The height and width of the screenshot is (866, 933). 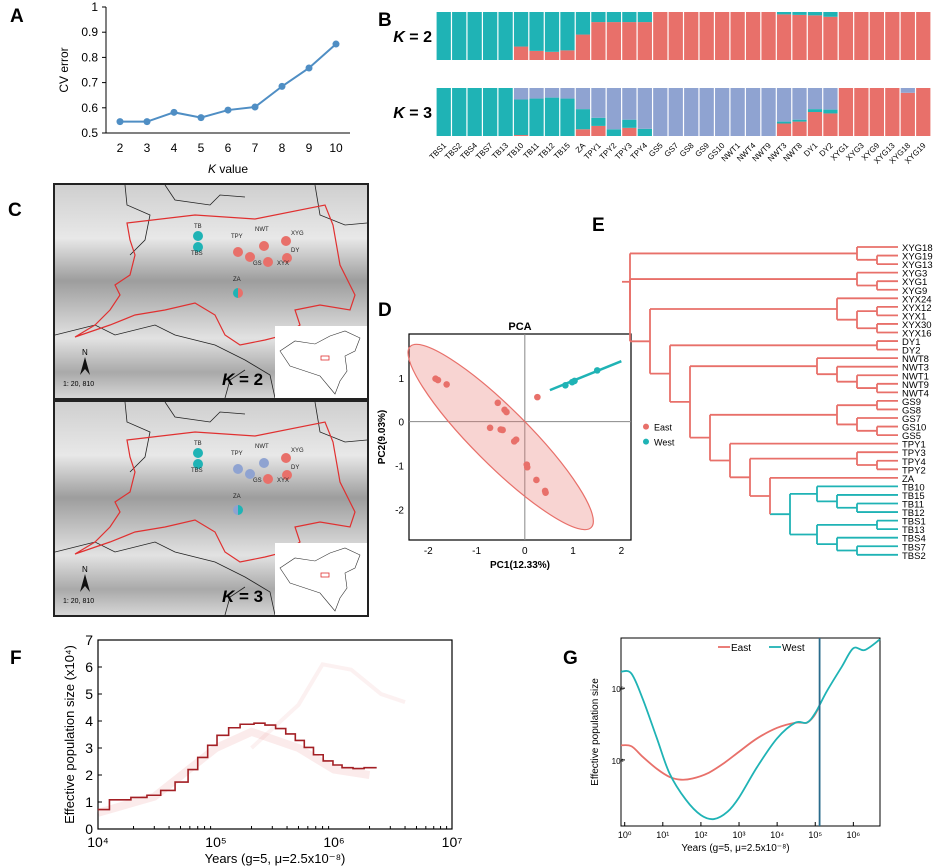 What do you see at coordinates (89, 640) in the screenshot?
I see `y-tick-label: 7` at bounding box center [89, 640].